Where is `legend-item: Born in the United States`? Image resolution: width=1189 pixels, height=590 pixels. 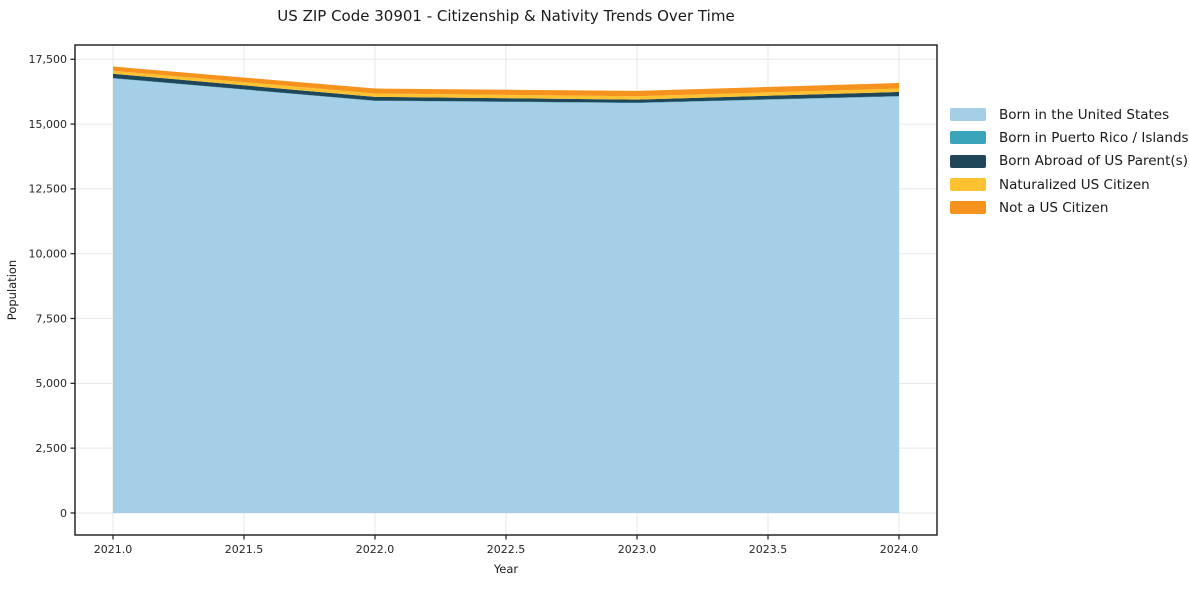
legend-item: Born in the United States is located at coordinates (1069, 114).